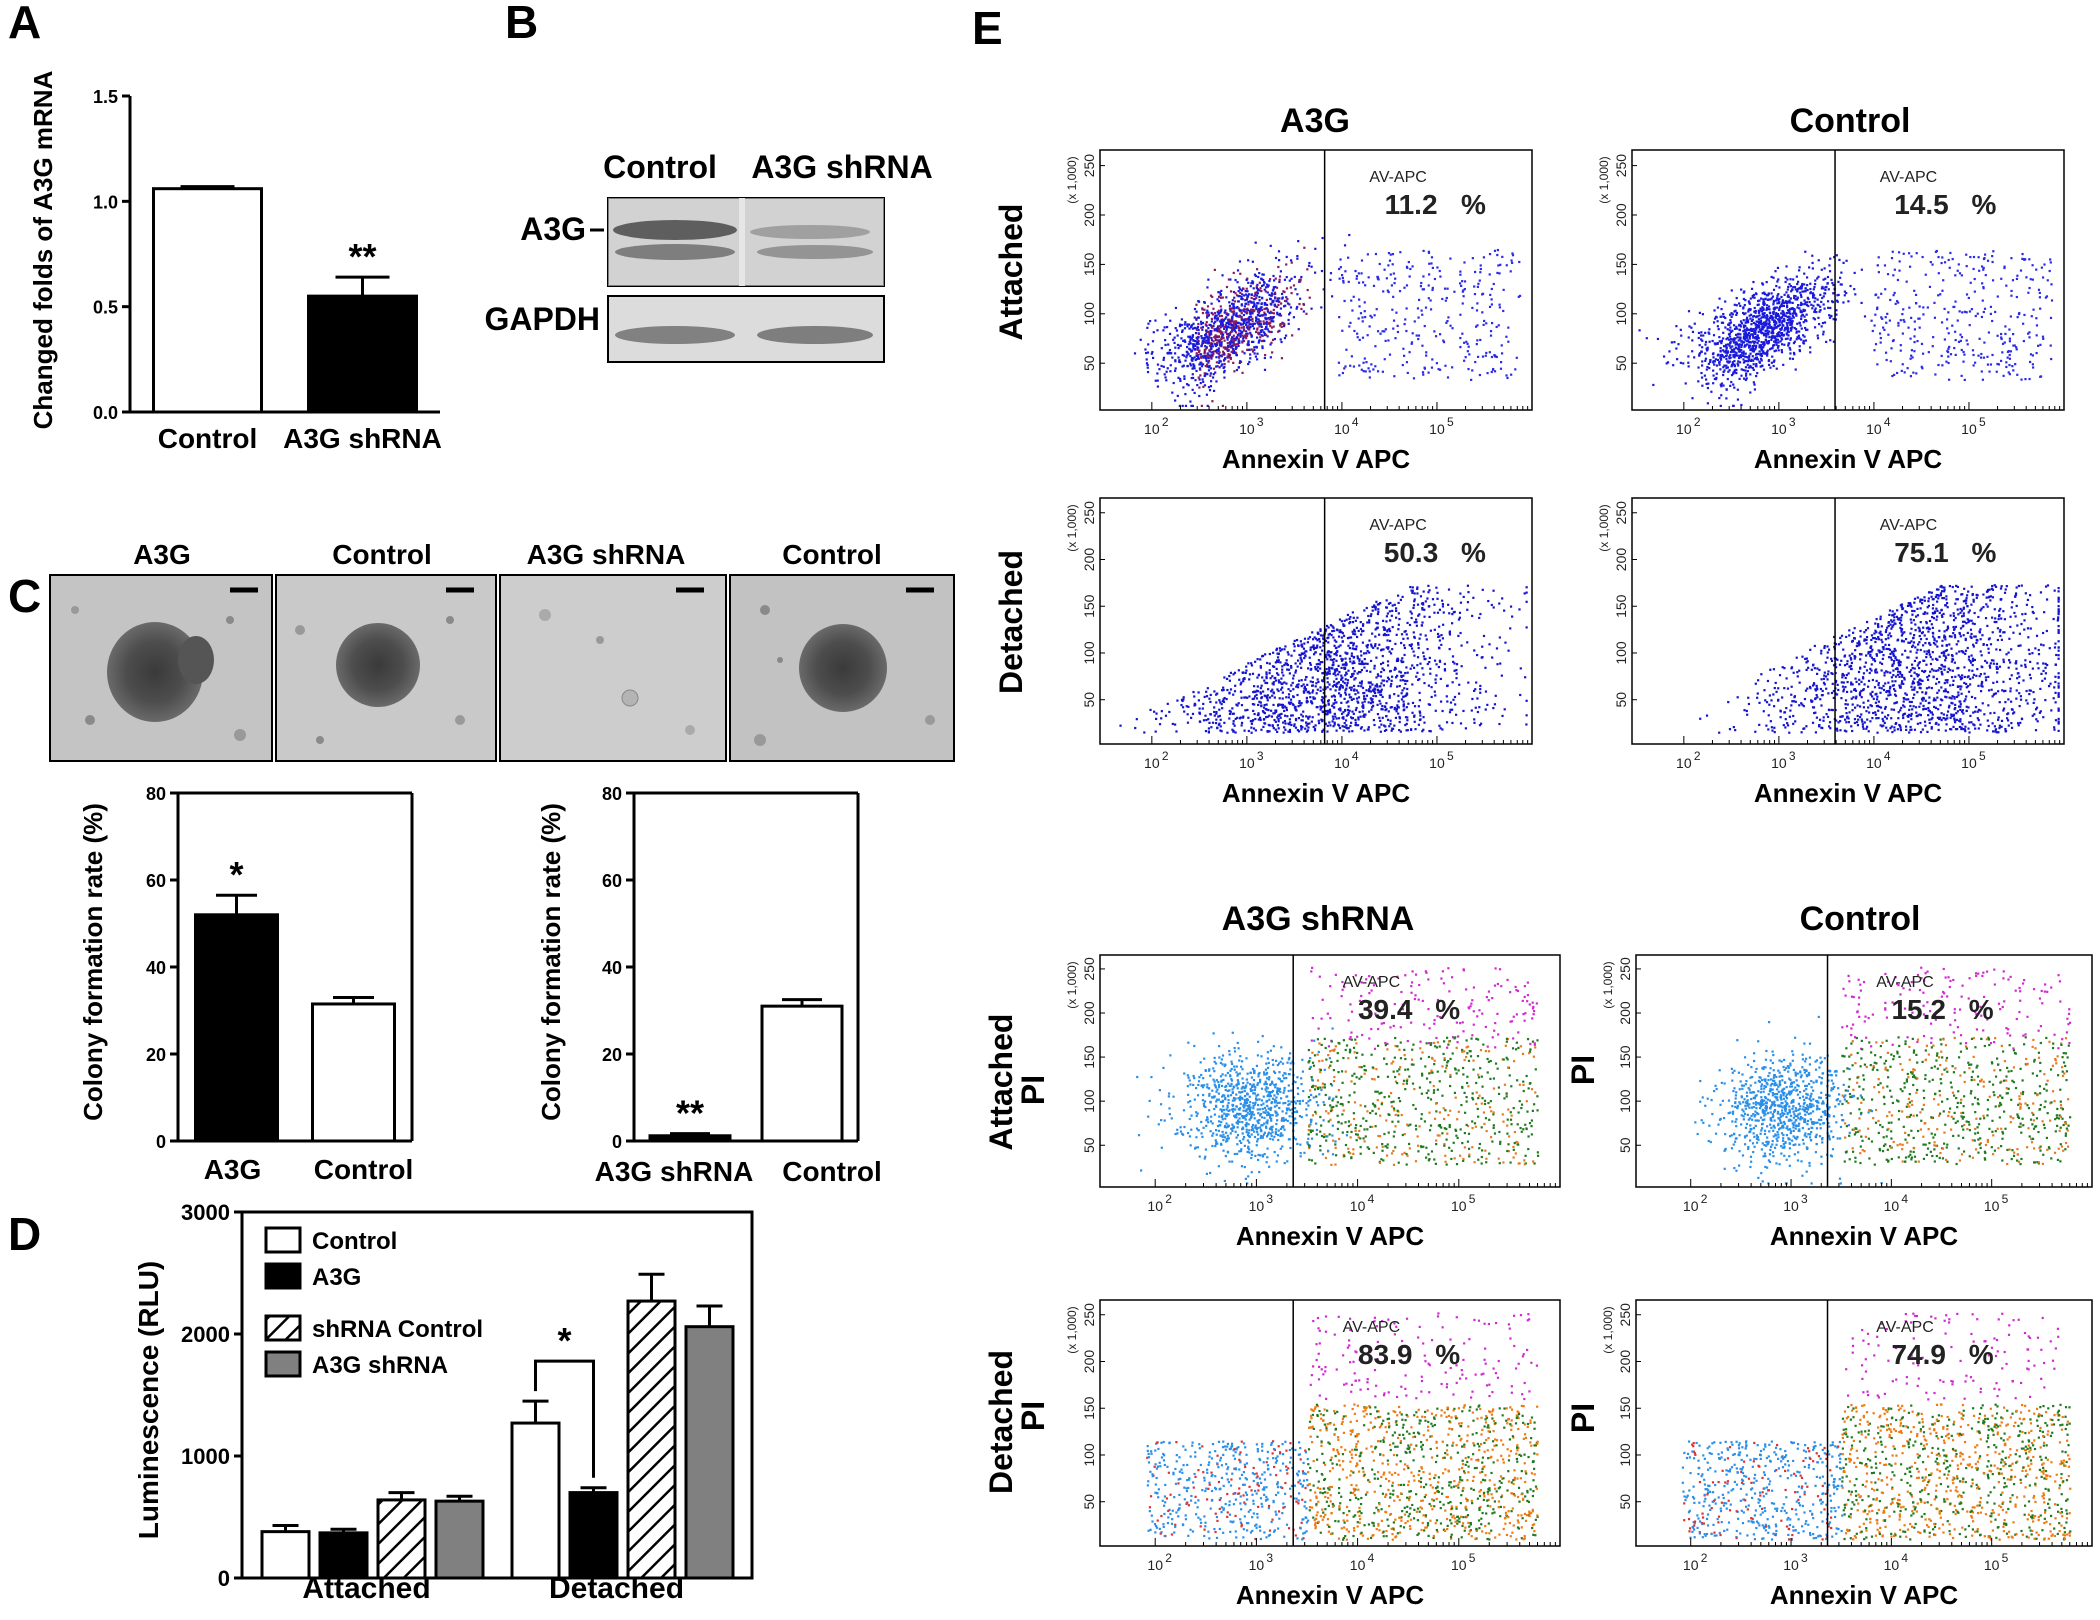 The width and height of the screenshot is (2100, 1620). I want to click on flow-row-detached-bottom: Detached, so click(1001, 1422).